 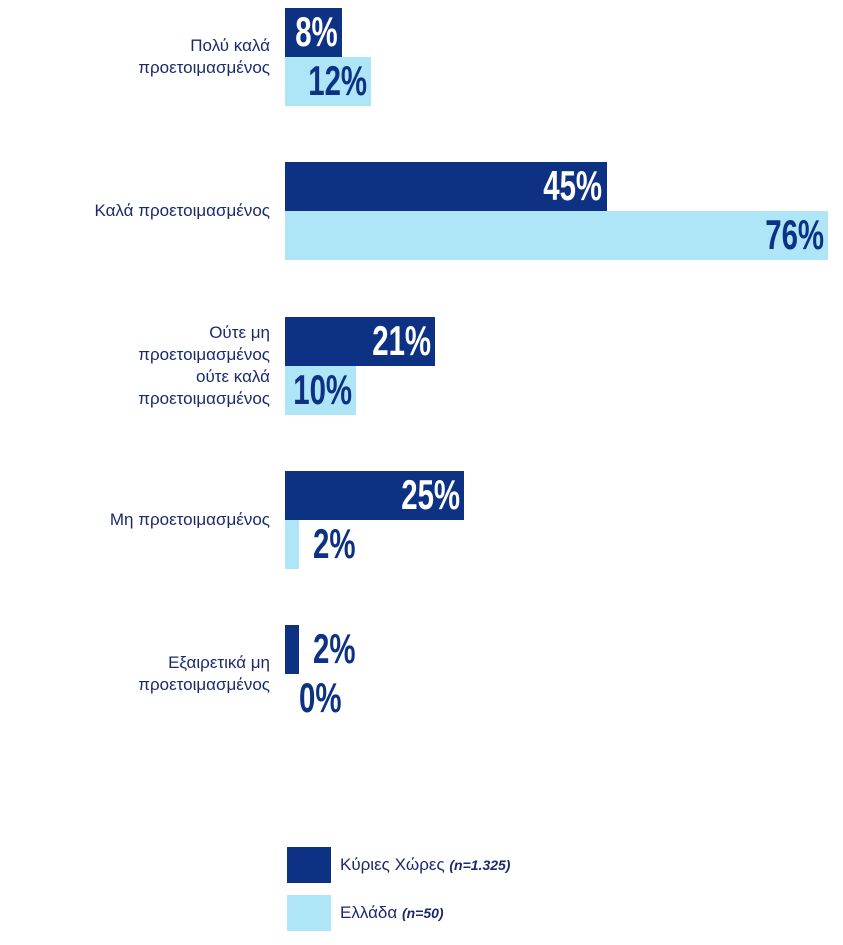 What do you see at coordinates (422, 913) in the screenshot?
I see `legend-note: (n=50)` at bounding box center [422, 913].